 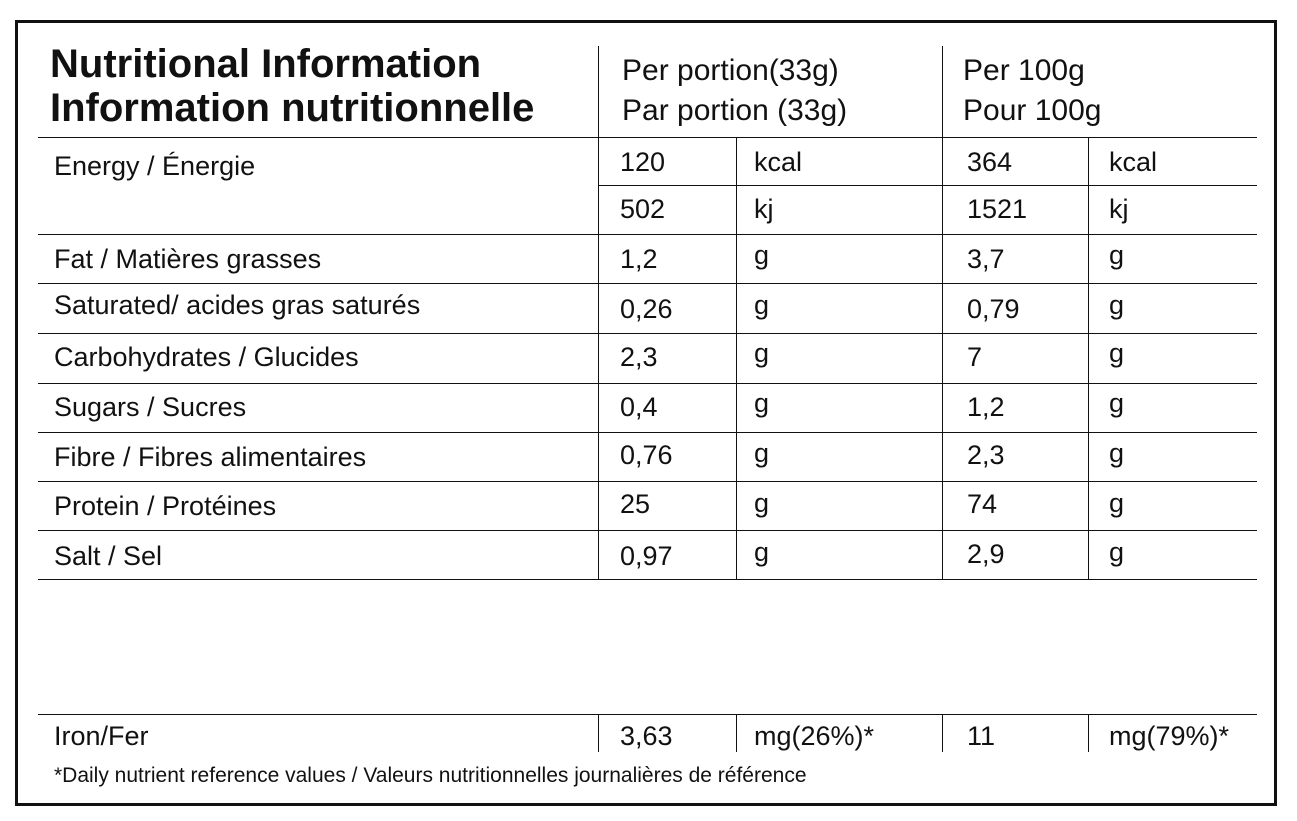 I want to click on energy-kj-per100: 1521, so click(x=997, y=209).